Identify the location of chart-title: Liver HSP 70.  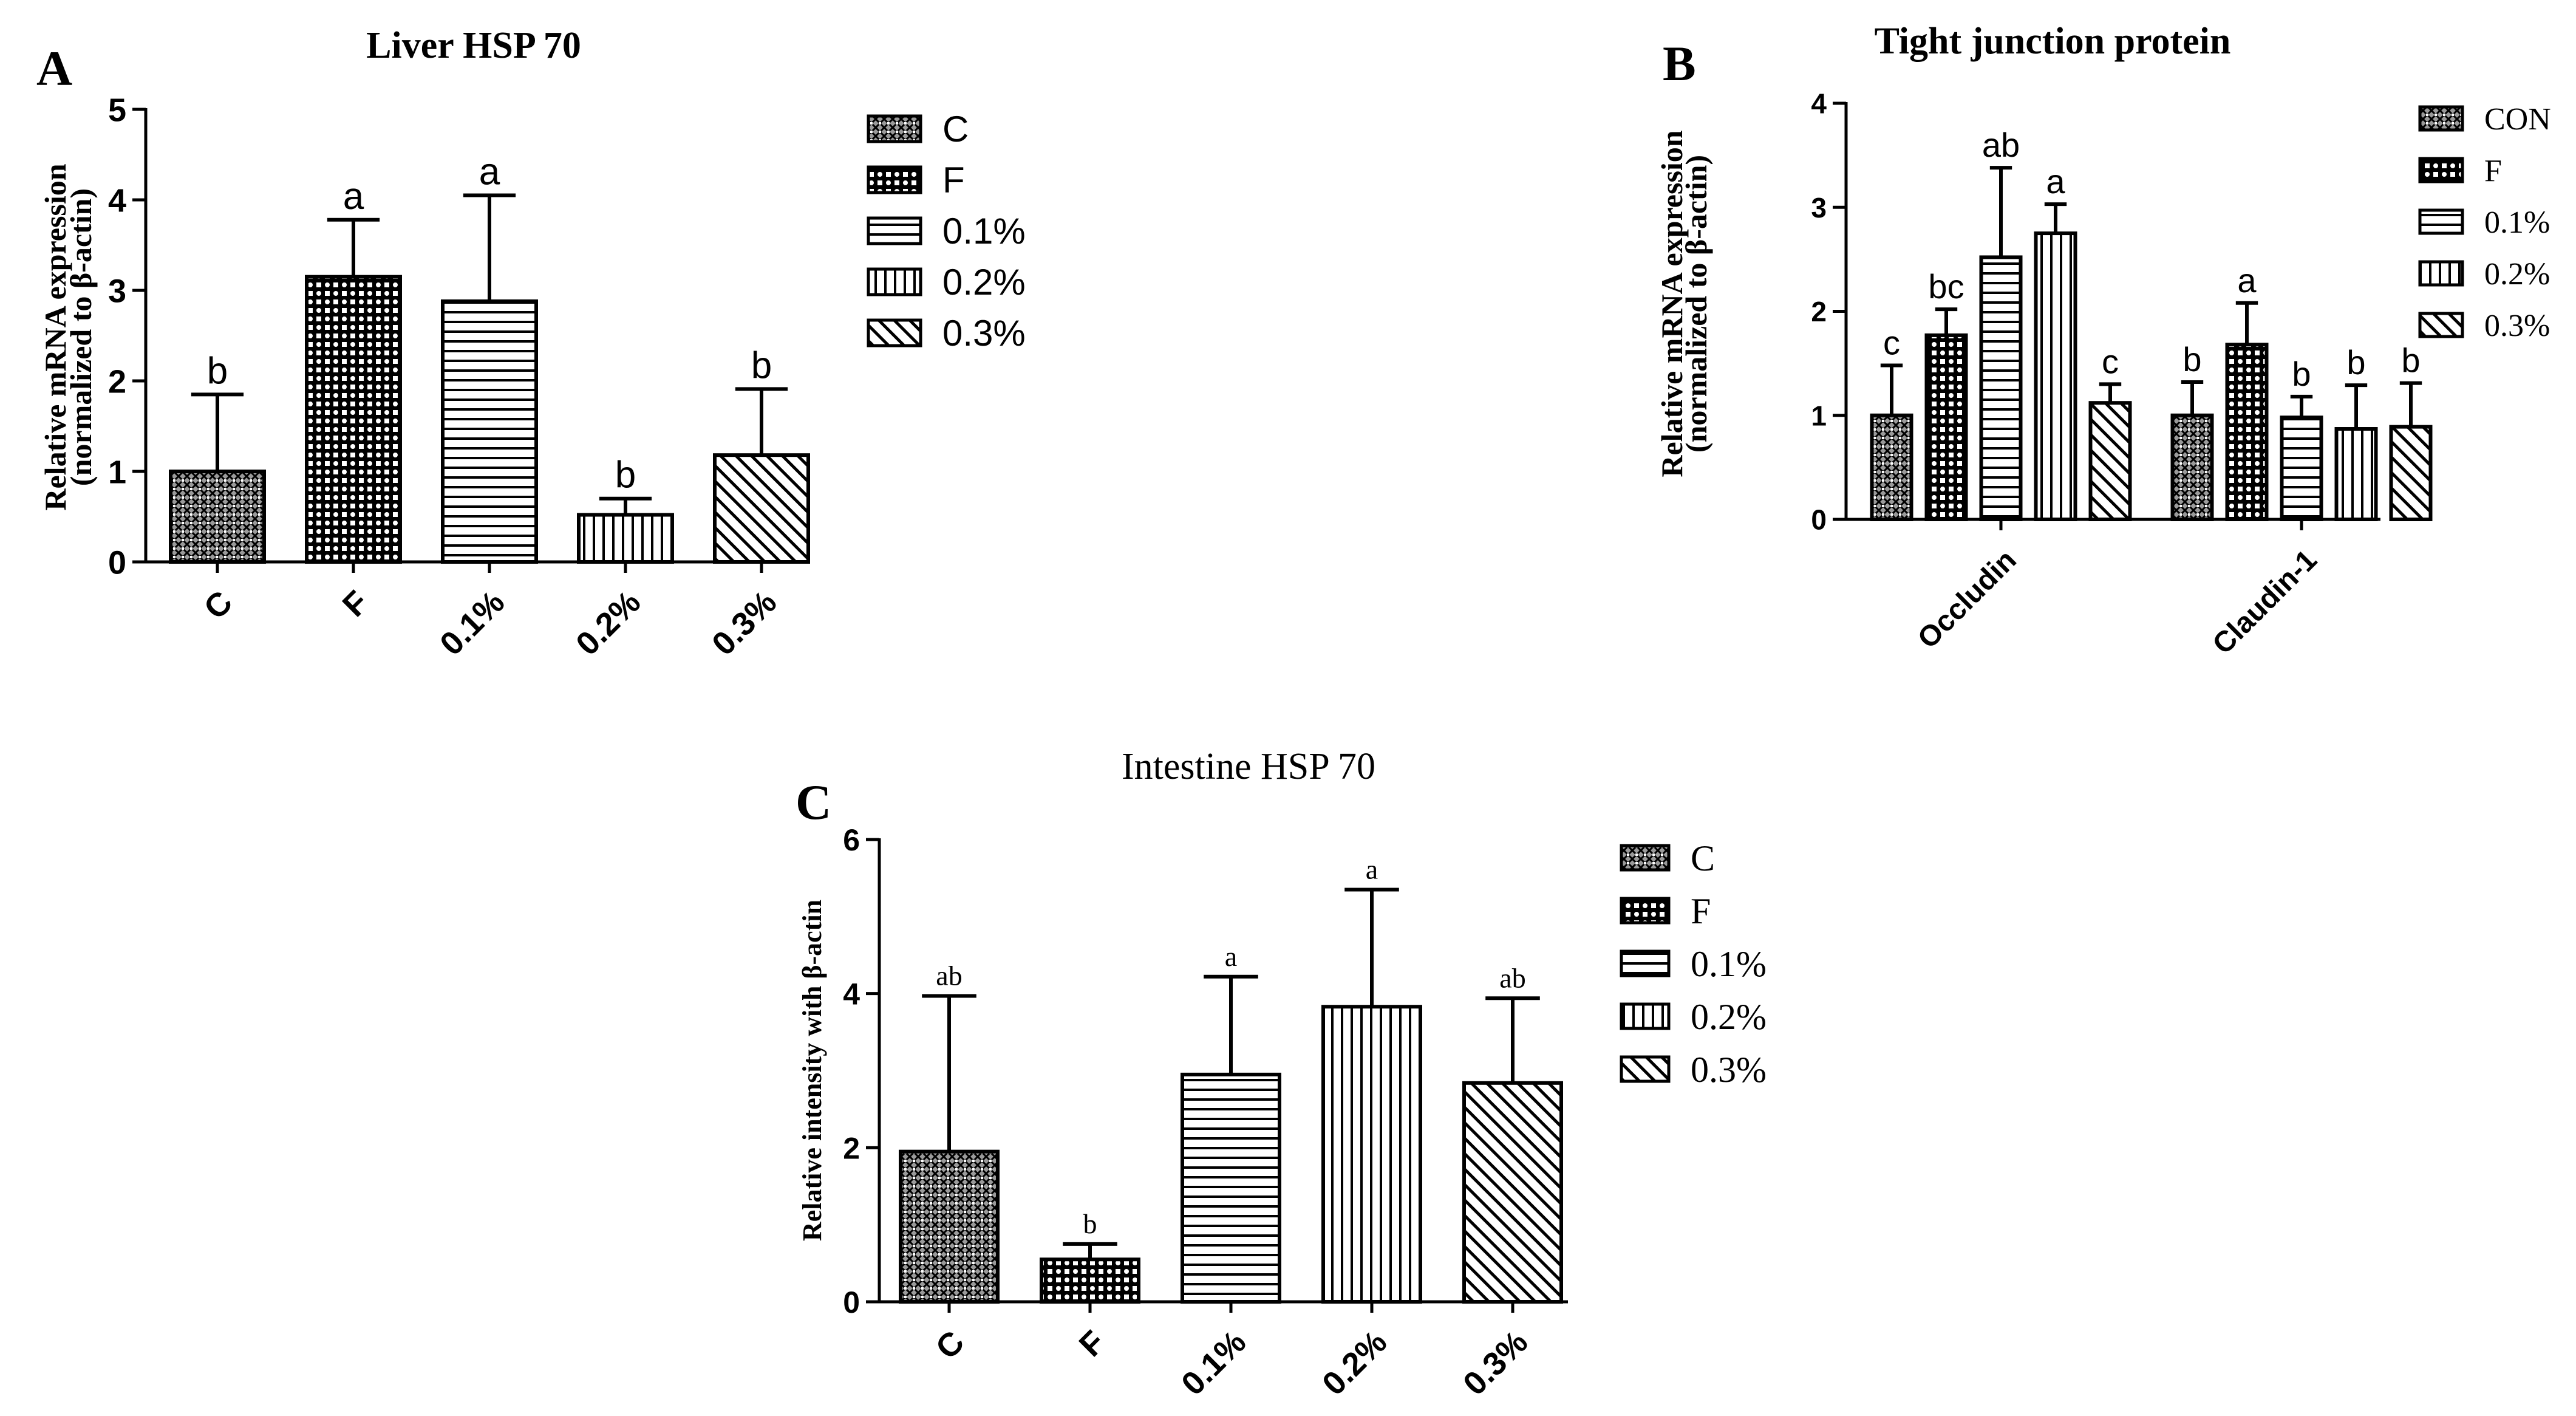
(474, 46).